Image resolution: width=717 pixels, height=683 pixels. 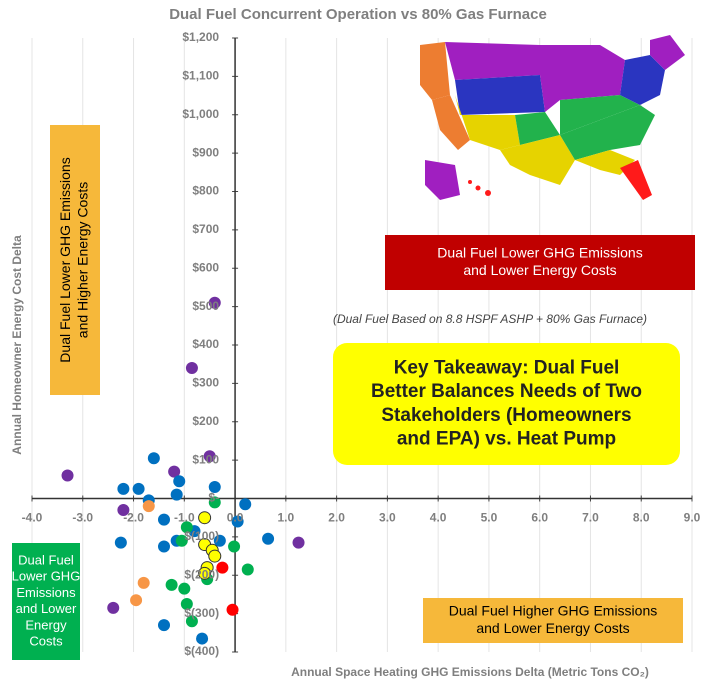 What do you see at coordinates (336, 518) in the screenshot?
I see `x-tick-label: 2.0` at bounding box center [336, 518].